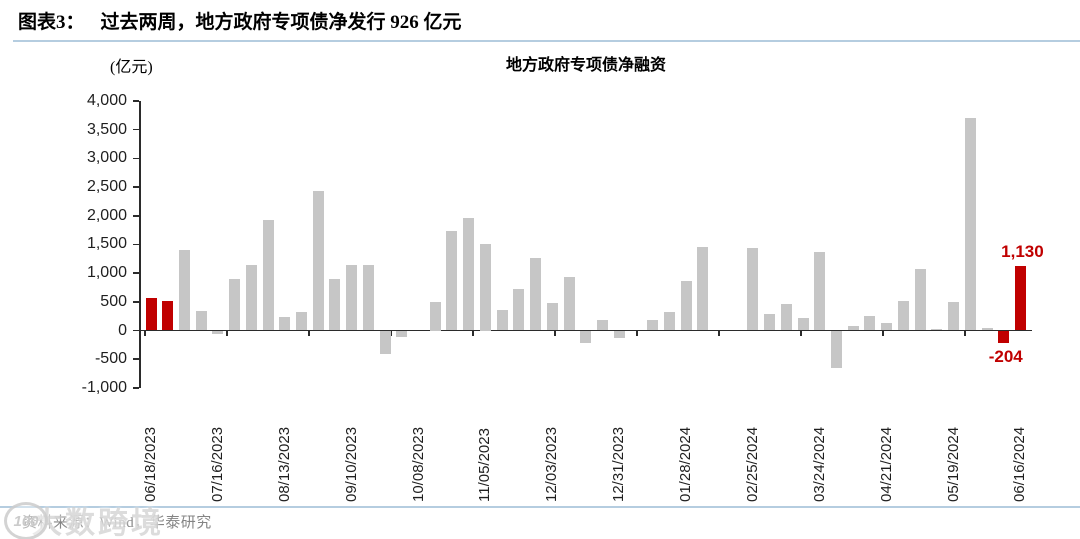 This screenshot has width=1080, height=539. I want to click on figure-title-prefix: 图表3：, so click(51, 22).